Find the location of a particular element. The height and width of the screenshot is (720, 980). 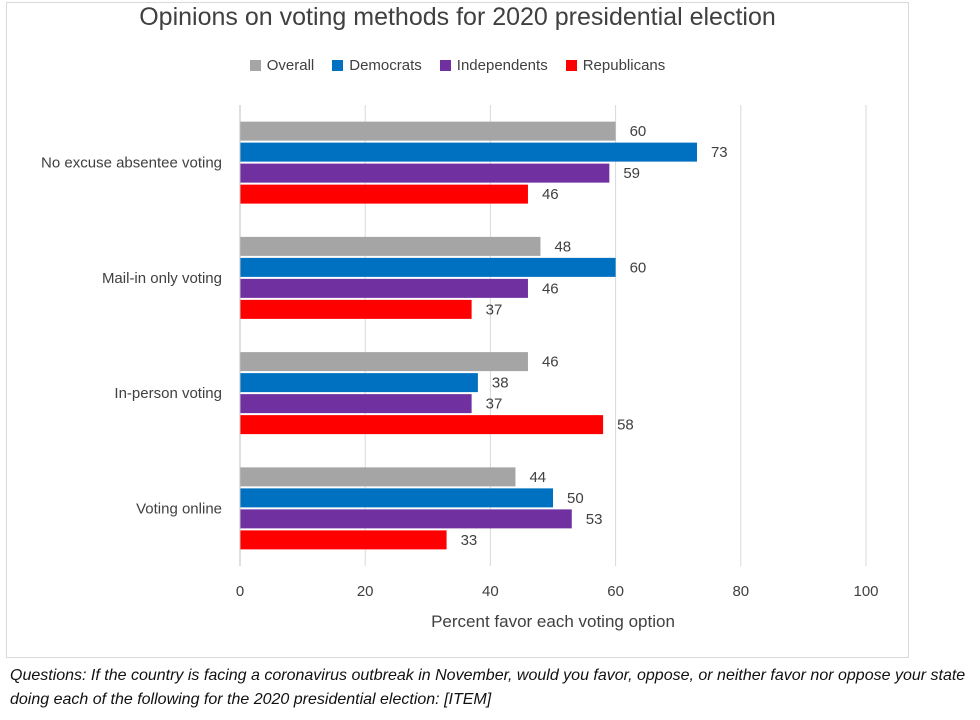

legend-item-overall: Overall is located at coordinates (282, 65).